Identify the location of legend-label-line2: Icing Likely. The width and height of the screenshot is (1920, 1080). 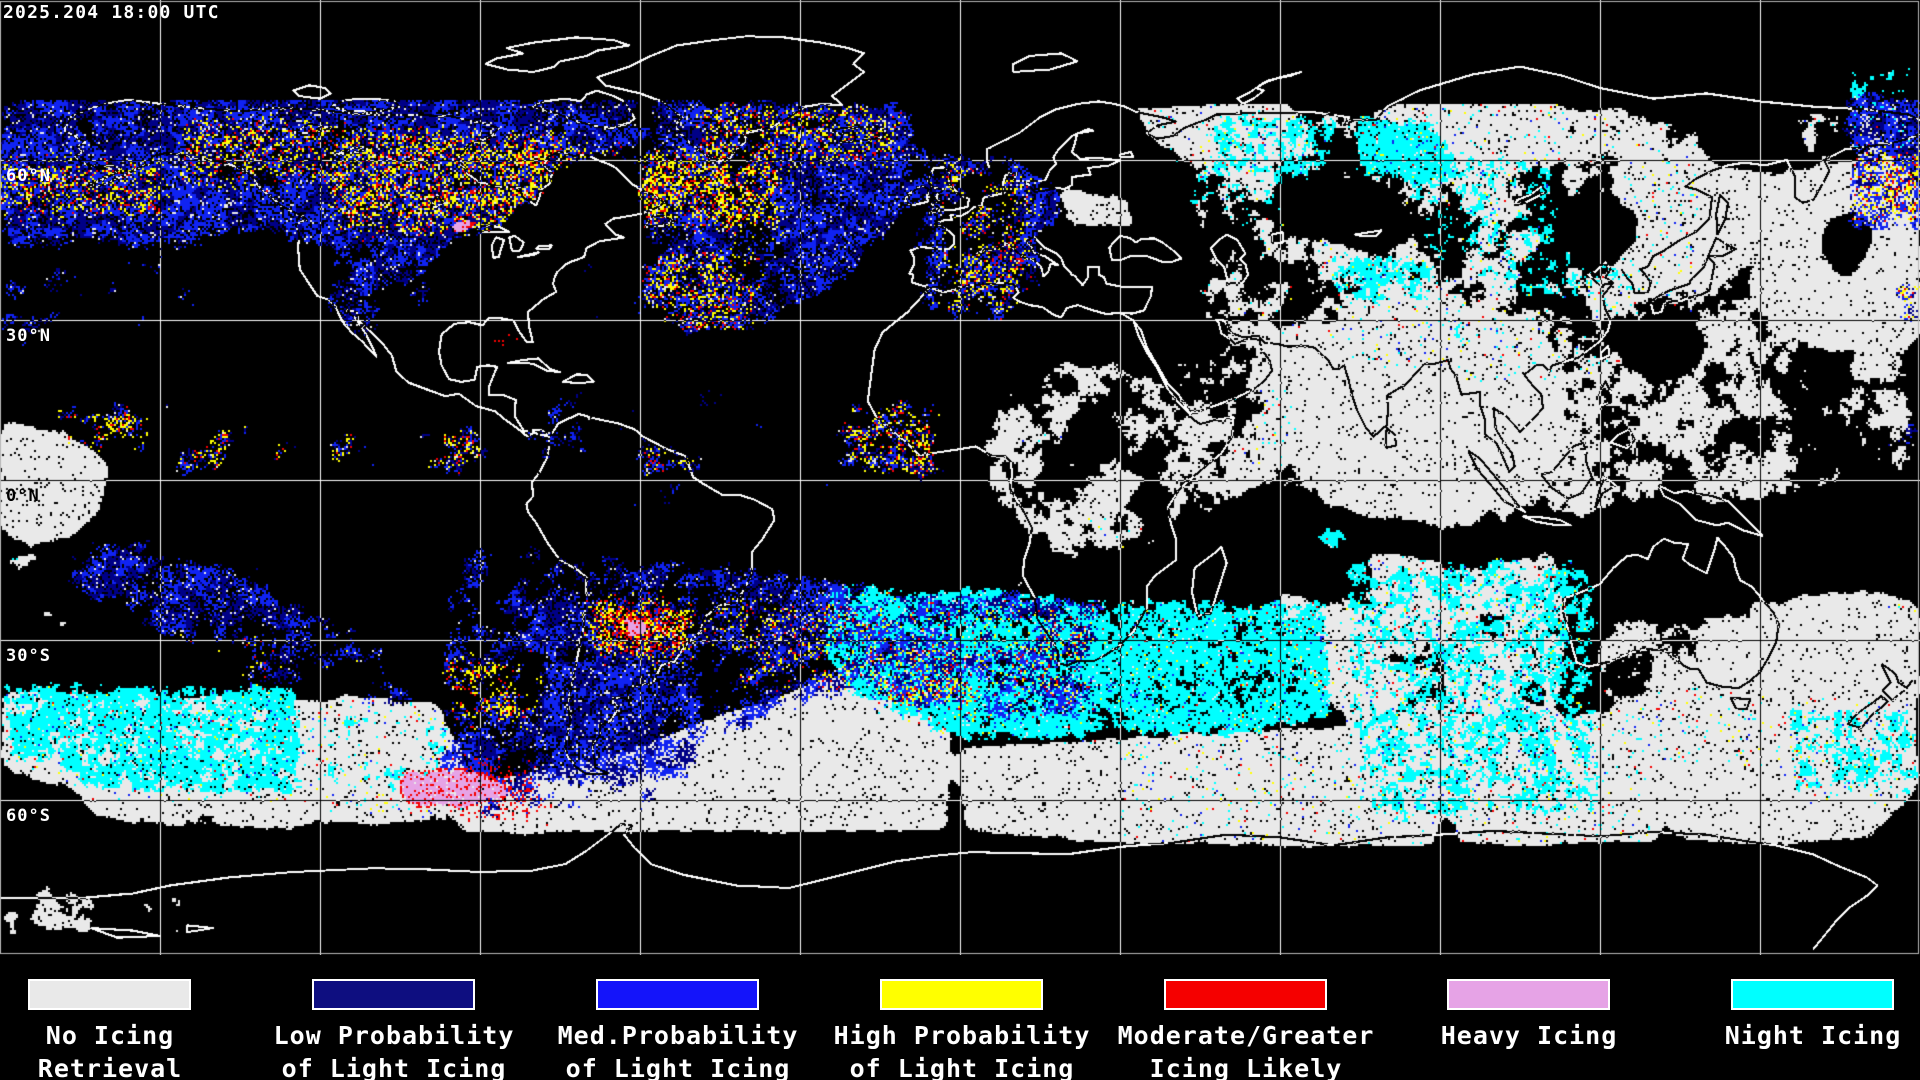
(1246, 1067).